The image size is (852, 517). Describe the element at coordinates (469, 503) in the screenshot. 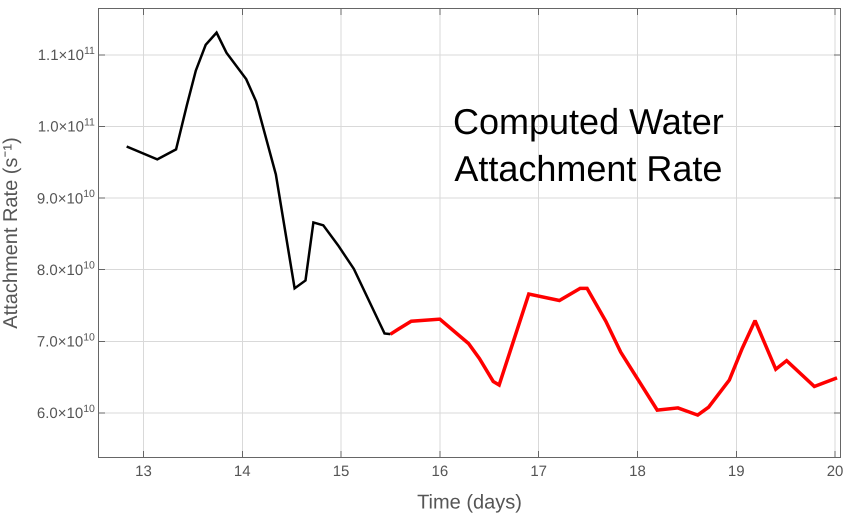

I see `x-axis-title: Time (days)` at that location.